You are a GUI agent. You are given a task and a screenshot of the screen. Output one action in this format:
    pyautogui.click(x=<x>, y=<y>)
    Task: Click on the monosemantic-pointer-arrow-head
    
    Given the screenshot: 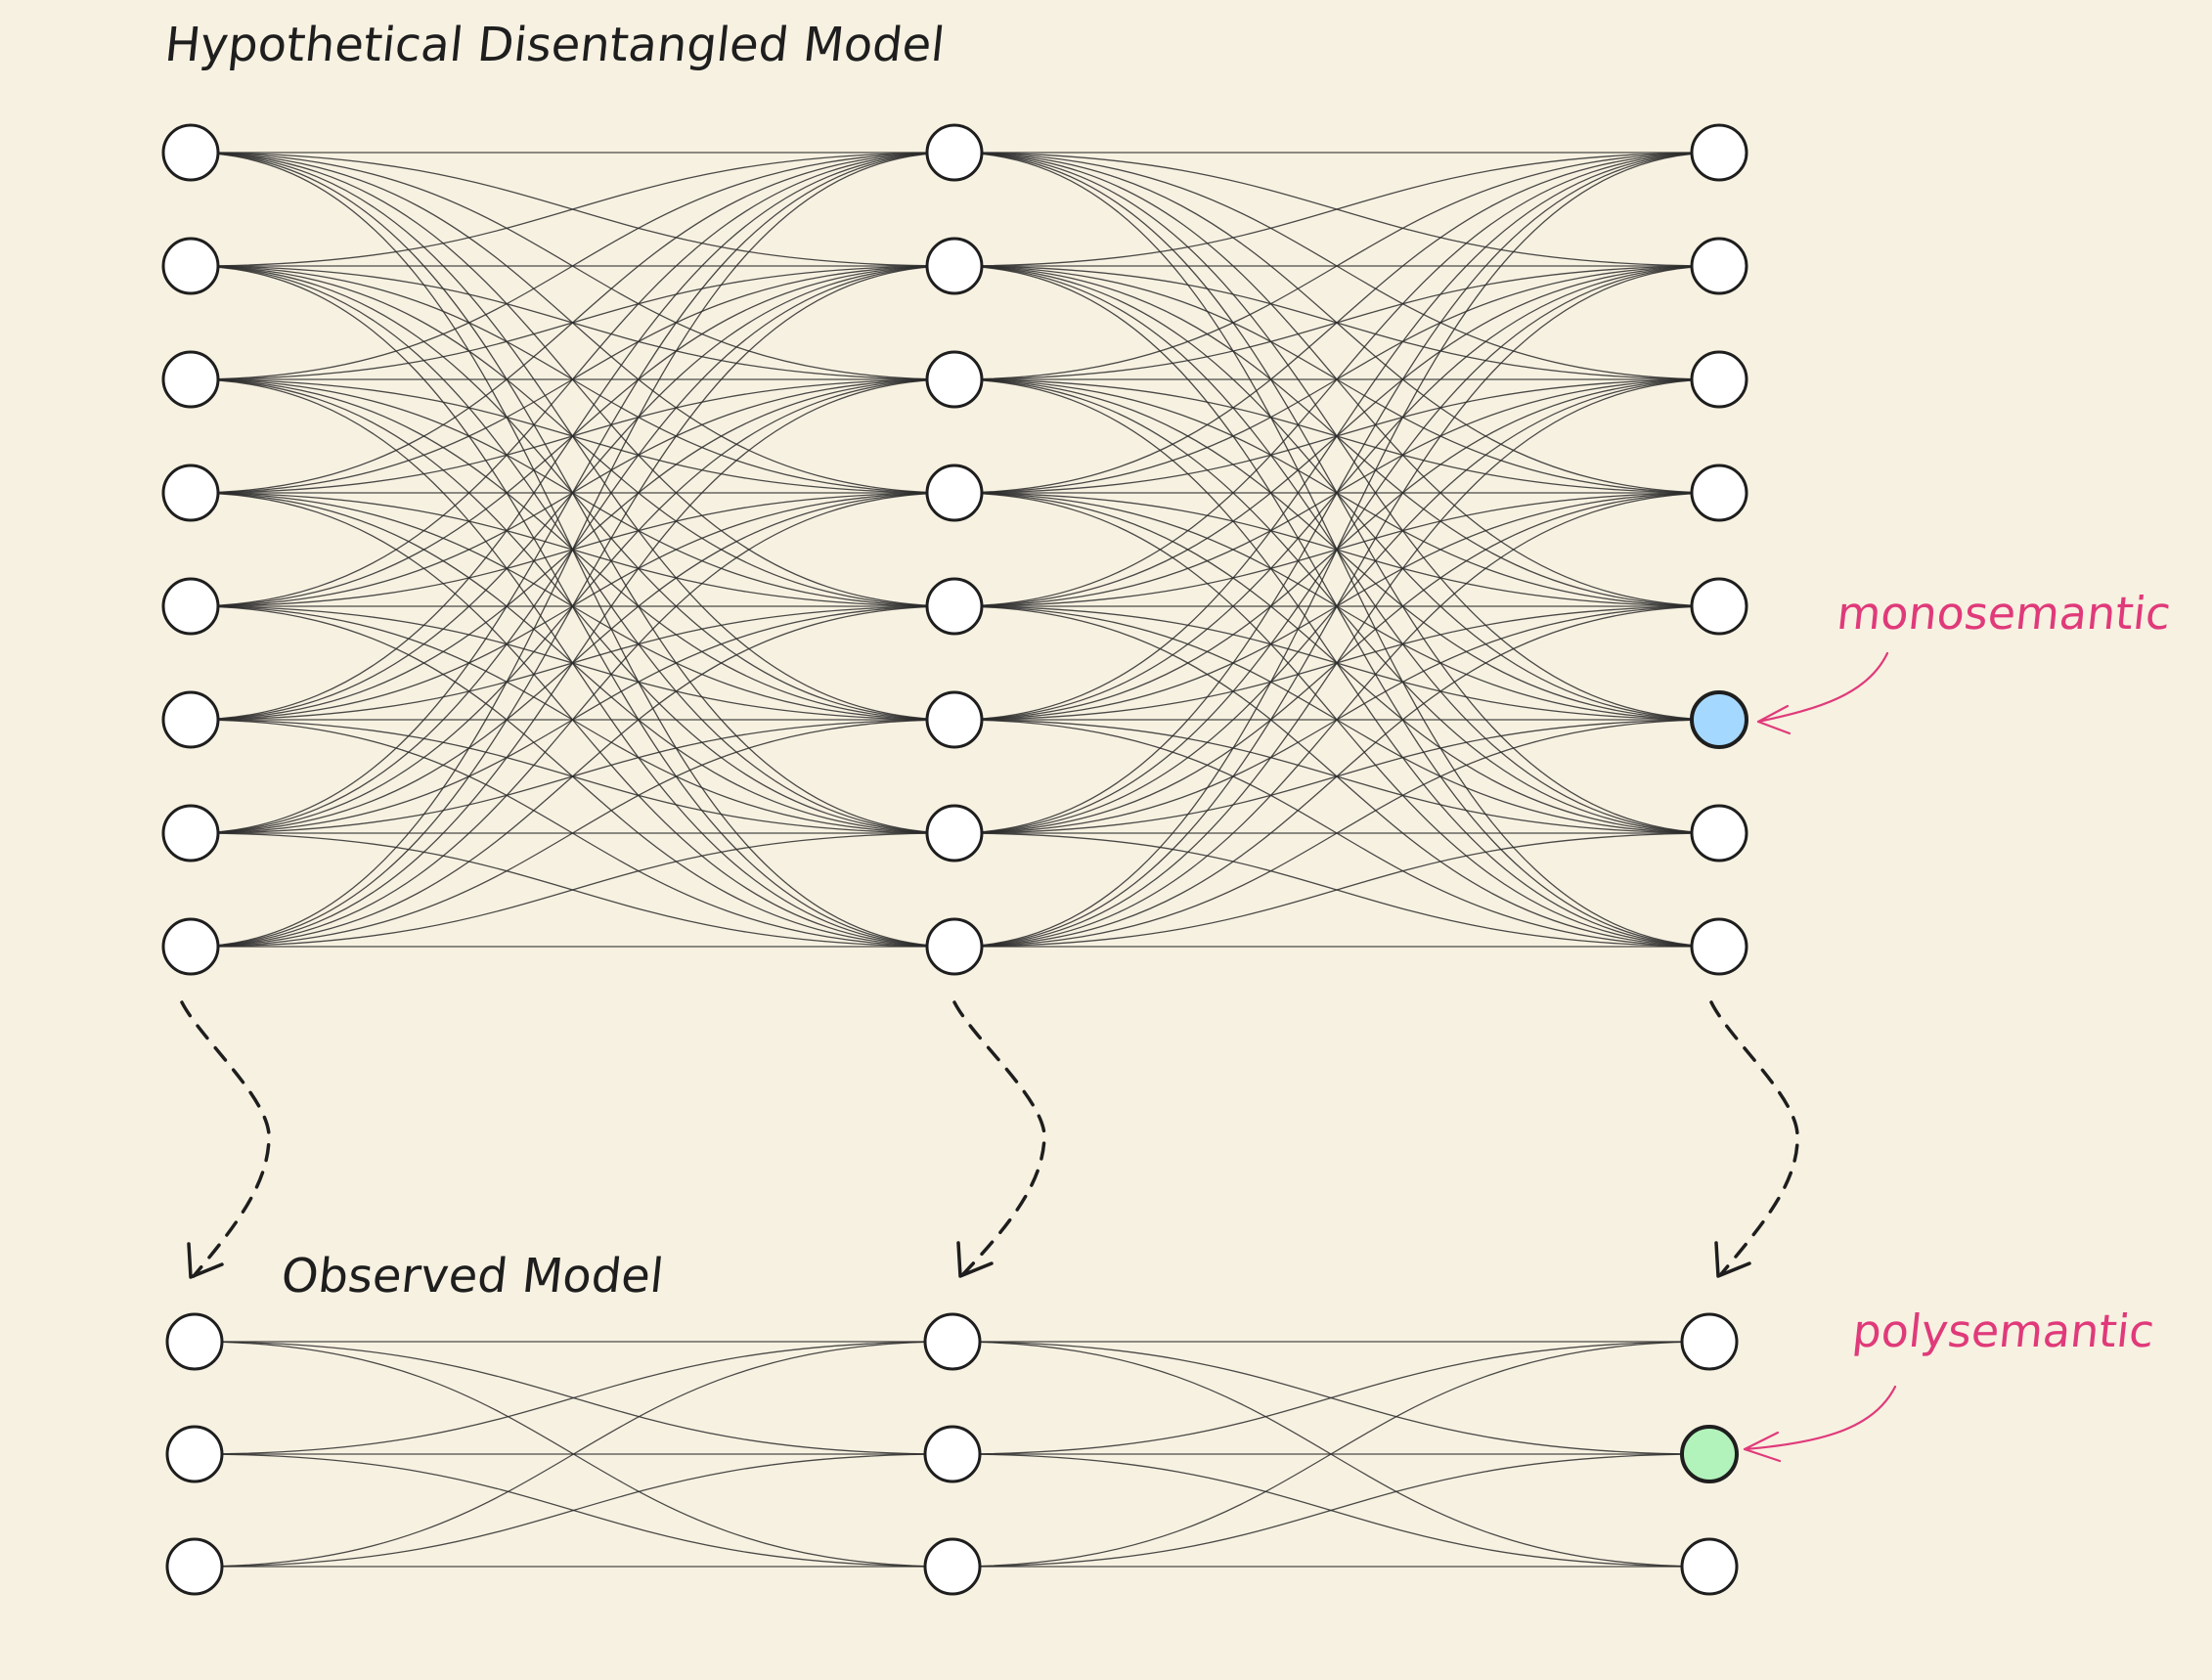 What is the action you would take?
    pyautogui.click(x=1774, y=719)
    